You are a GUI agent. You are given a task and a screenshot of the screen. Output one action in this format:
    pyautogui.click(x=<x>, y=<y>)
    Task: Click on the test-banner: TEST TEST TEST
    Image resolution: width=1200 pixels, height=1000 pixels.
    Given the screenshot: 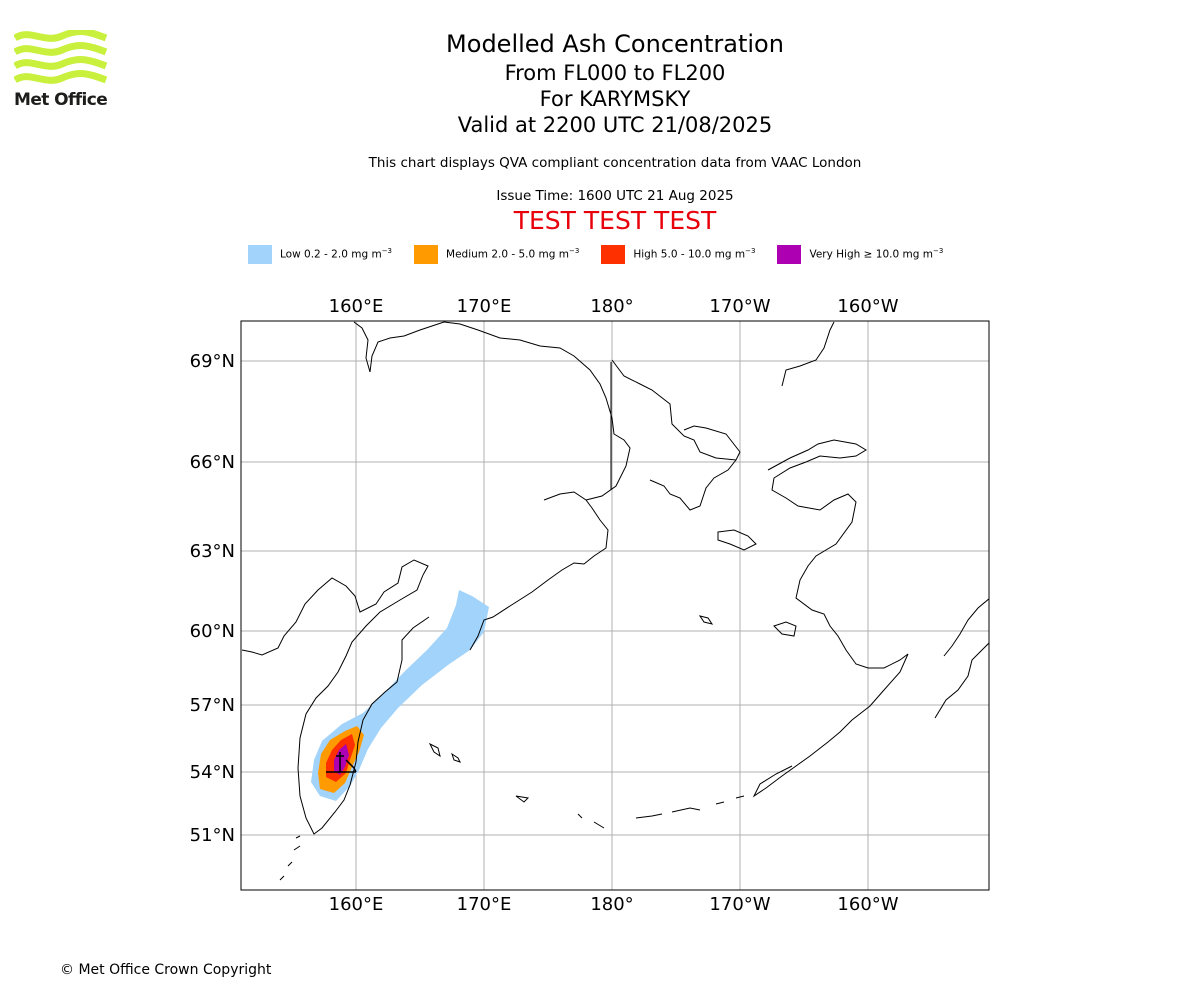 What is the action you would take?
    pyautogui.click(x=615, y=220)
    